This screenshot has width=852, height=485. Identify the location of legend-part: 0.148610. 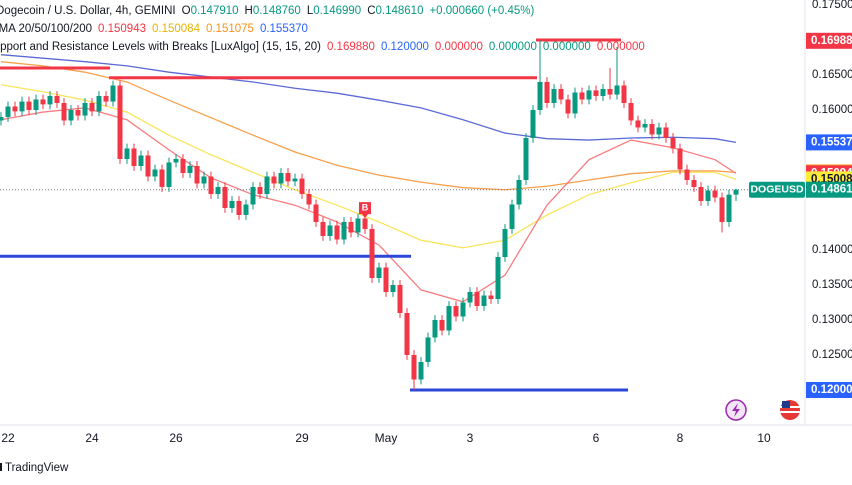
(400, 11).